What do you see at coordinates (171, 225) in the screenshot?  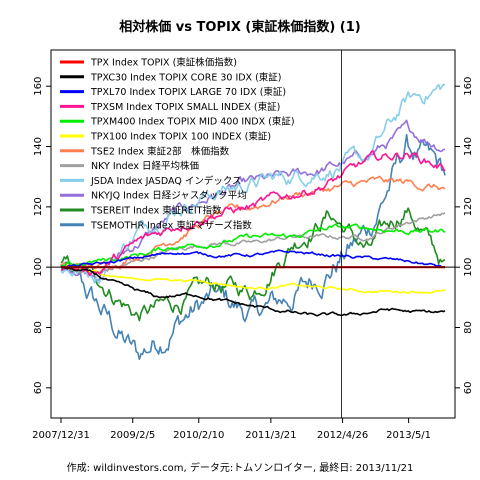 I see `legend-label-11: TSEMOTHR Index 東証マザーズ指数` at bounding box center [171, 225].